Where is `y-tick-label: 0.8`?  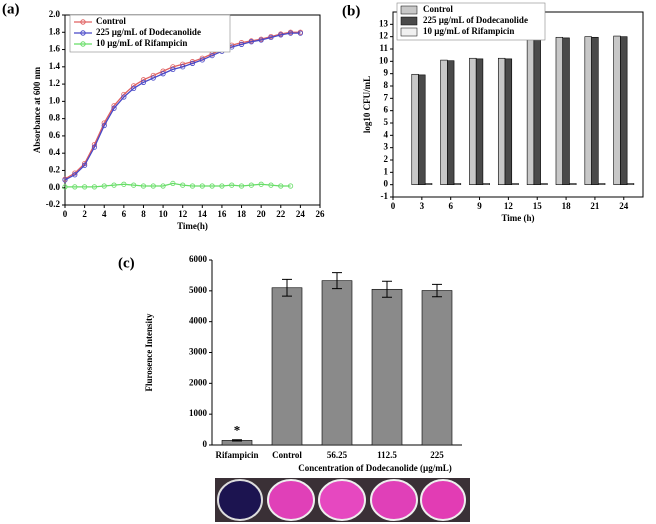 y-tick-label: 0.8 is located at coordinates (55, 118).